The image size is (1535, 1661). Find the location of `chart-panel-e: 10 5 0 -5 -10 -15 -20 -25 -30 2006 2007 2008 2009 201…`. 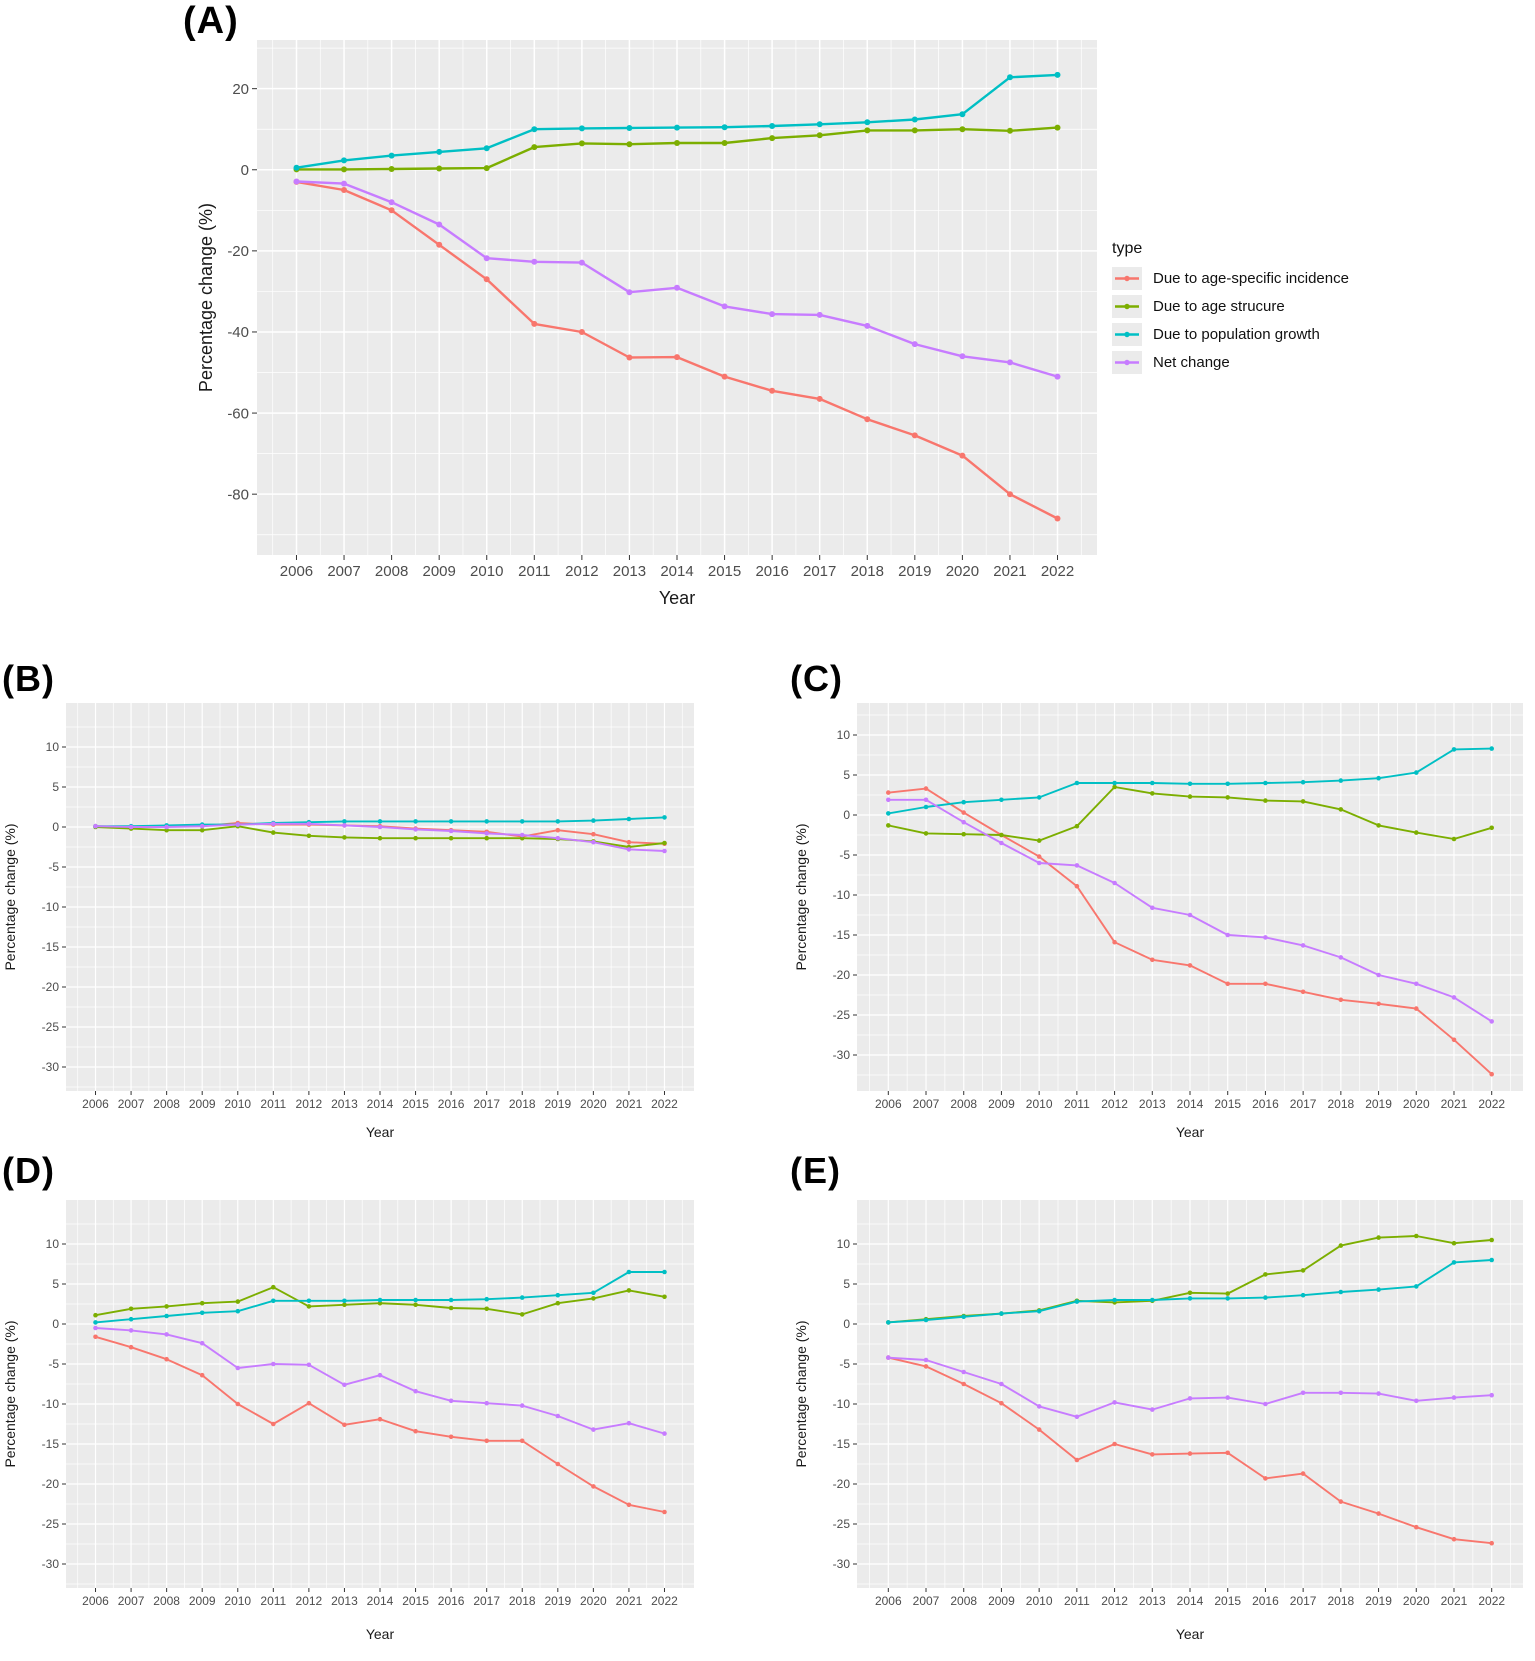

chart-panel-e: 10 5 0 -5 -10 -15 -20 -25 -30 2006 2007 2008 2009 201… is located at coordinates (1158, 1421).